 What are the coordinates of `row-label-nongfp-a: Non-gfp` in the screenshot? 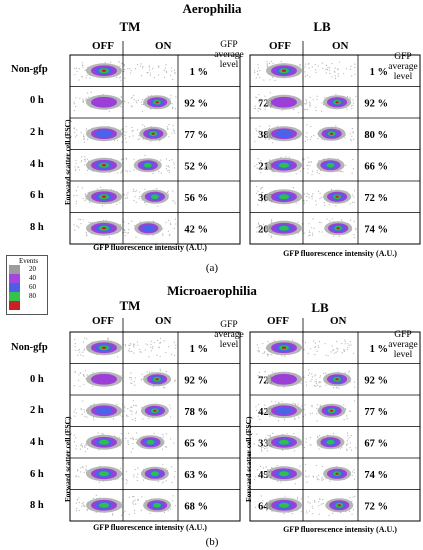 It's located at (29, 69).